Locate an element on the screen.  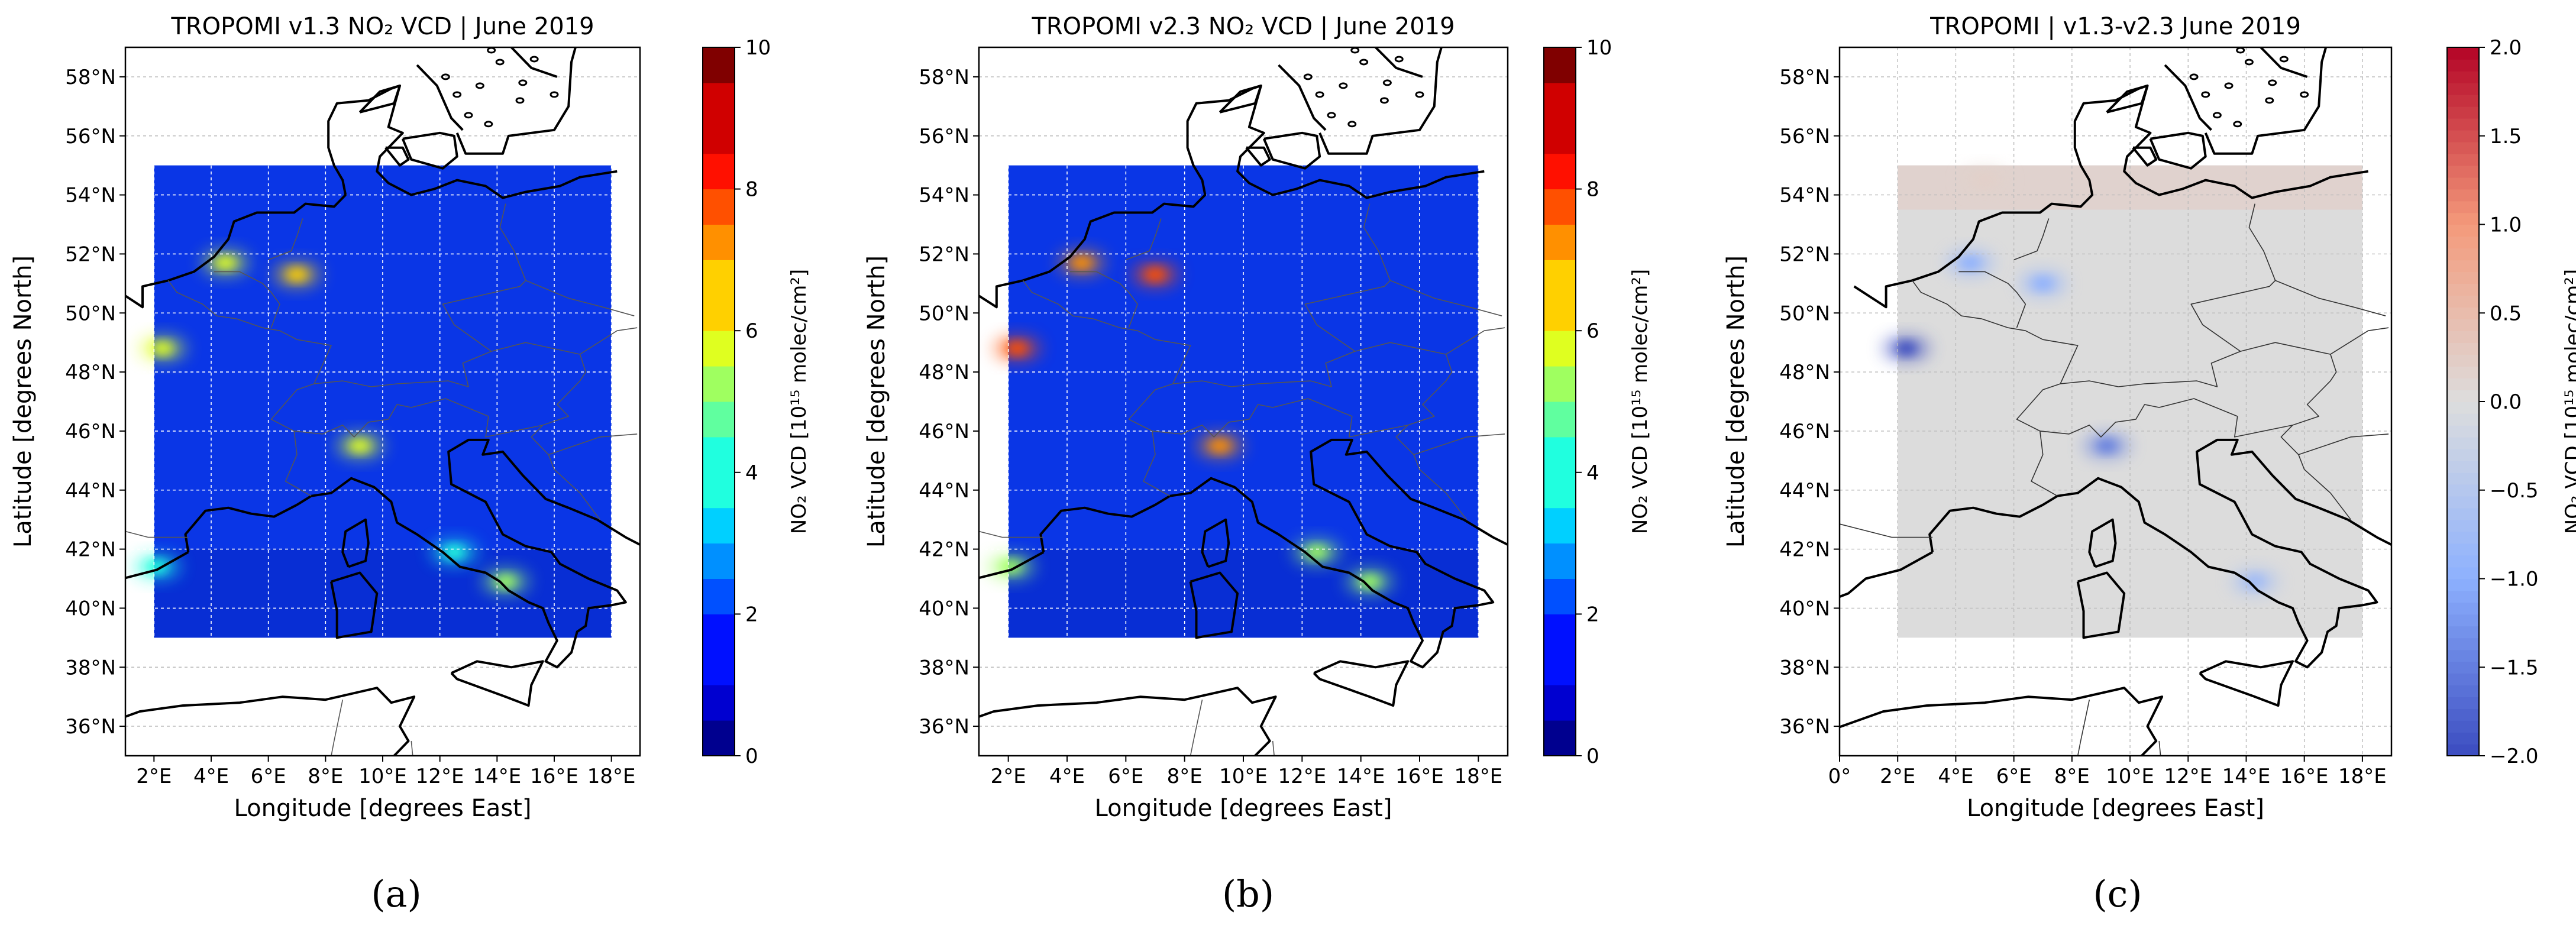
colorbar: 0 2 4 6 8 10 NO₂ VCD [10¹⁵ molec/cm²] is located at coordinates (1597, 402).